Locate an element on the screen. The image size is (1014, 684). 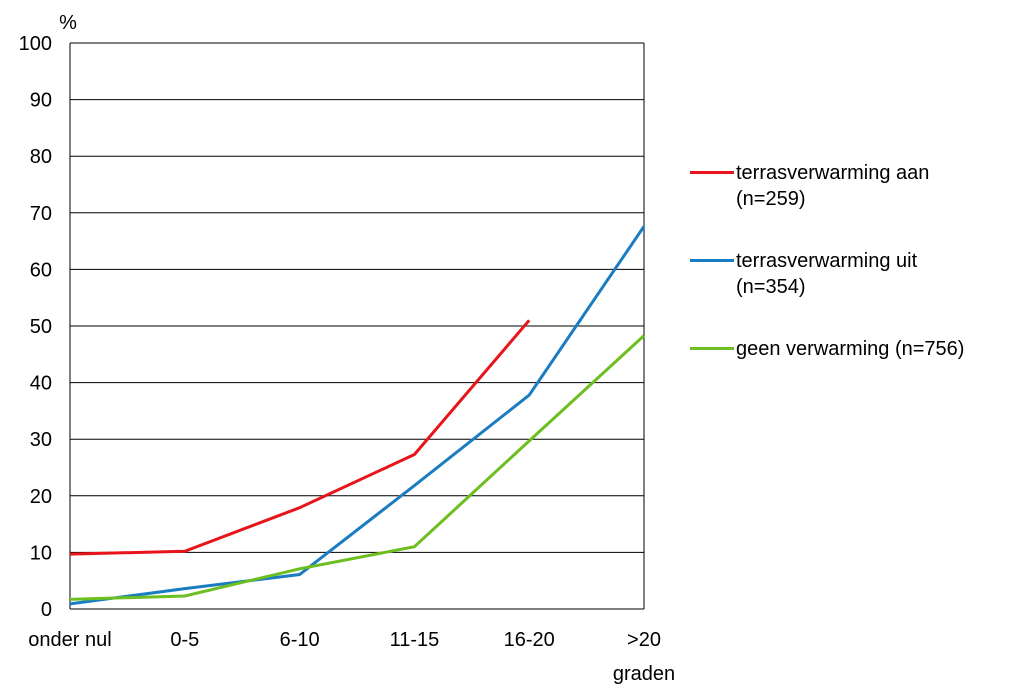
y-tick-label: 90 is located at coordinates (41, 101).